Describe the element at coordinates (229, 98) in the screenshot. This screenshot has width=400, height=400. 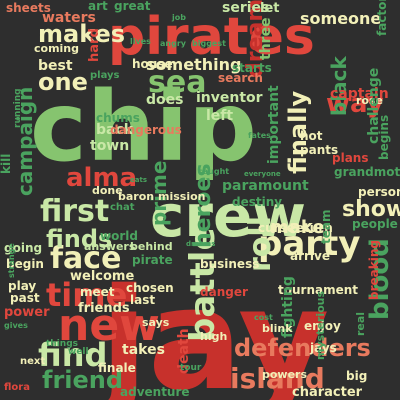
I see `word-inventor: inventor` at that location.